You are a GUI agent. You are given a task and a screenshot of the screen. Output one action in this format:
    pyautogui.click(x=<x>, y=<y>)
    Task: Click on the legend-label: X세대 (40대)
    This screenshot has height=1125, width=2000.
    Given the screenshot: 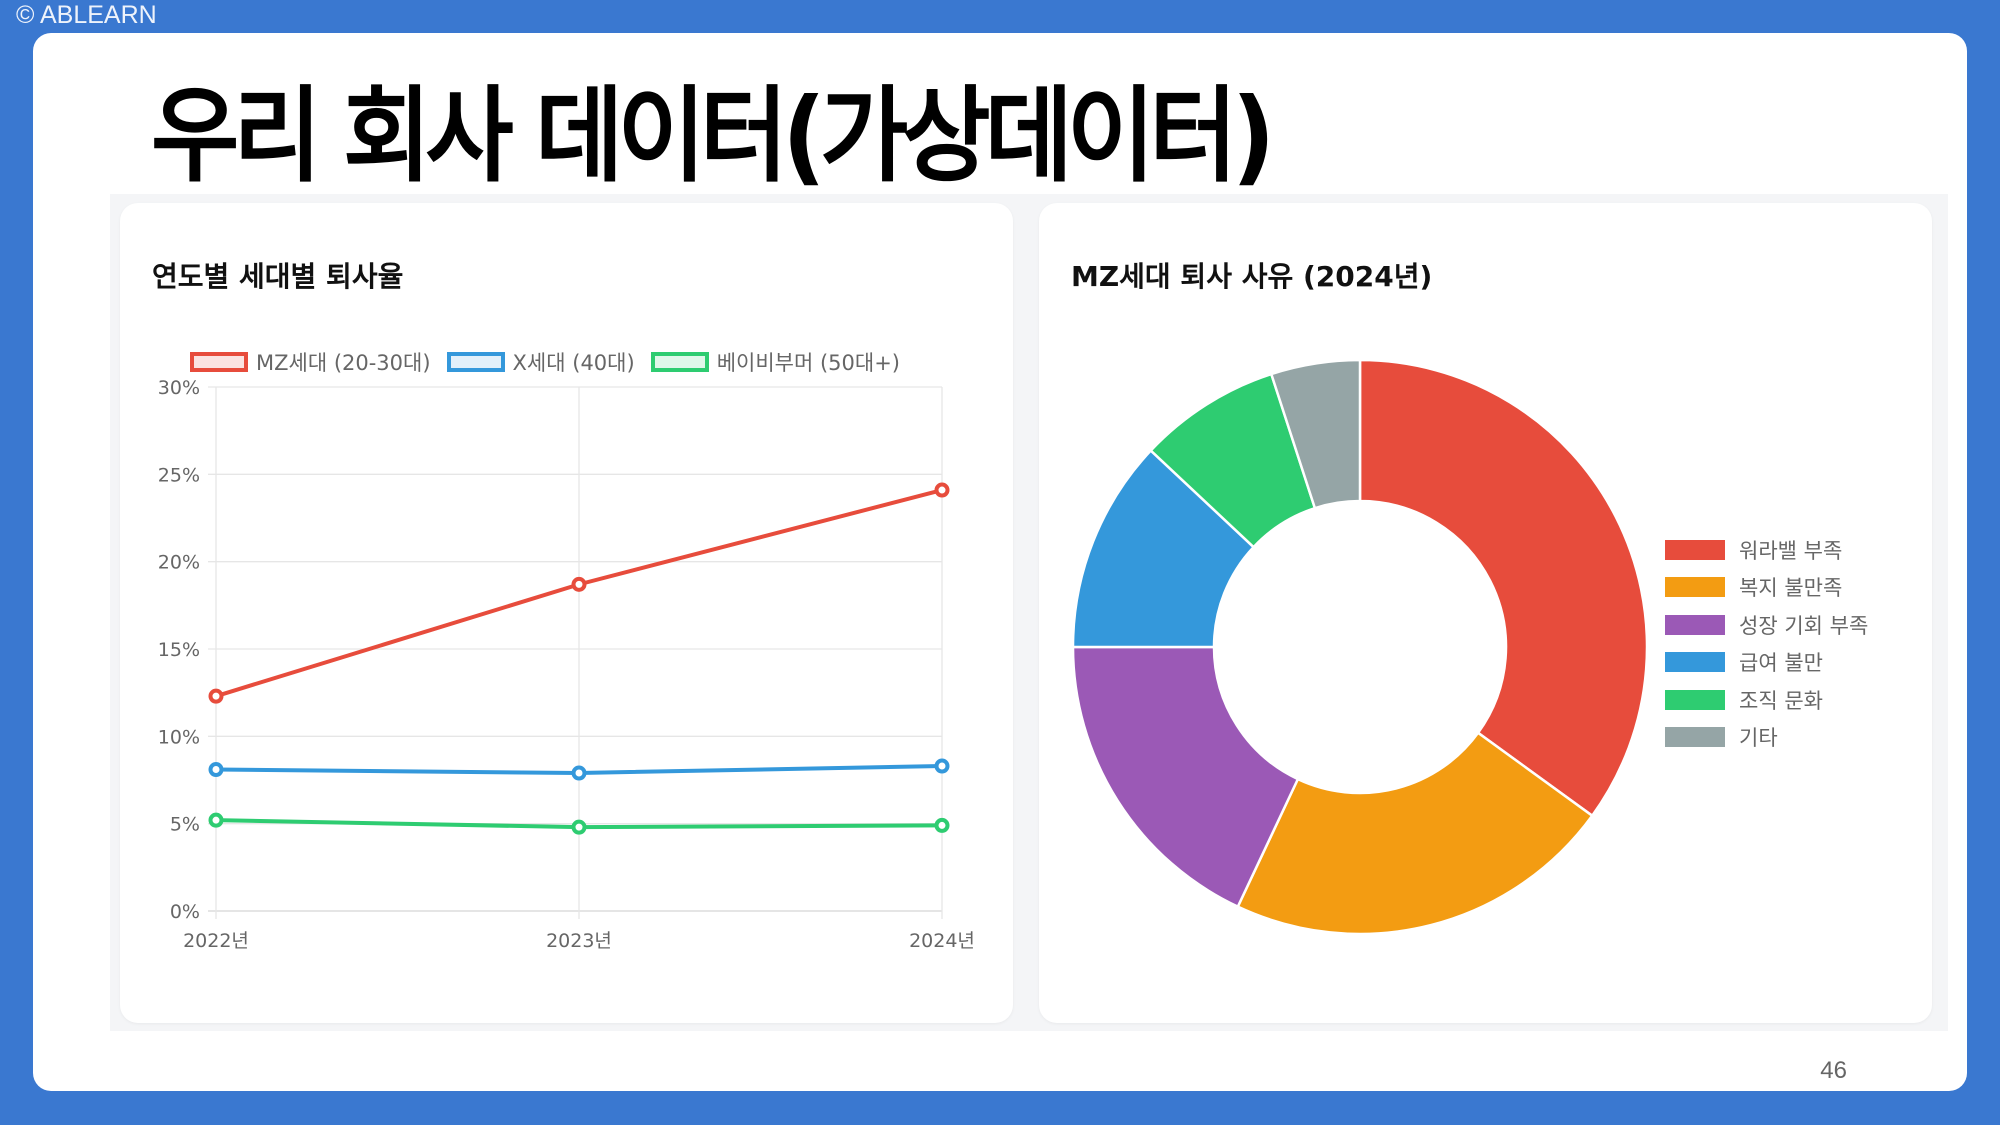 What is the action you would take?
    pyautogui.click(x=573, y=363)
    